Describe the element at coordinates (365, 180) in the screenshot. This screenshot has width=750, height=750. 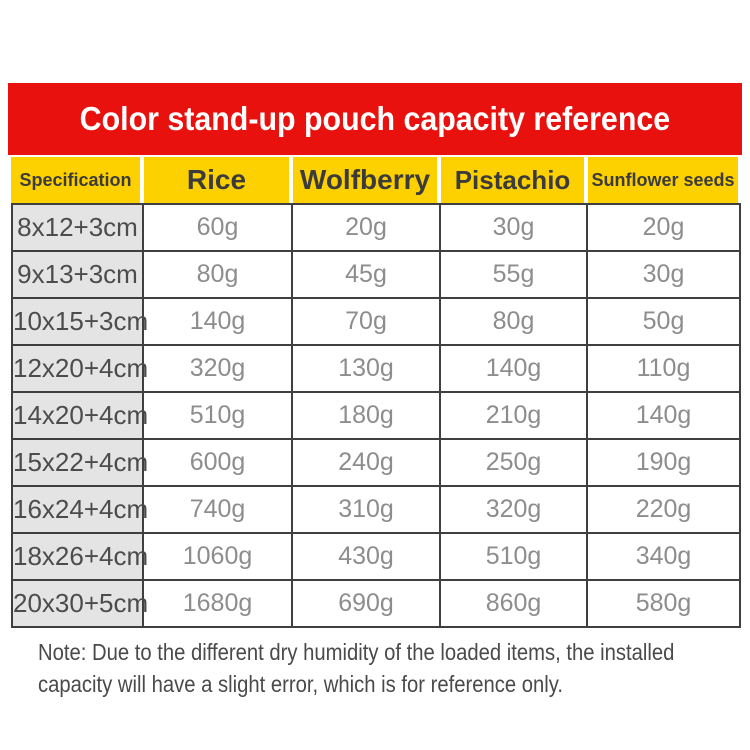
I see `header-wolfberry: Wolfberry` at that location.